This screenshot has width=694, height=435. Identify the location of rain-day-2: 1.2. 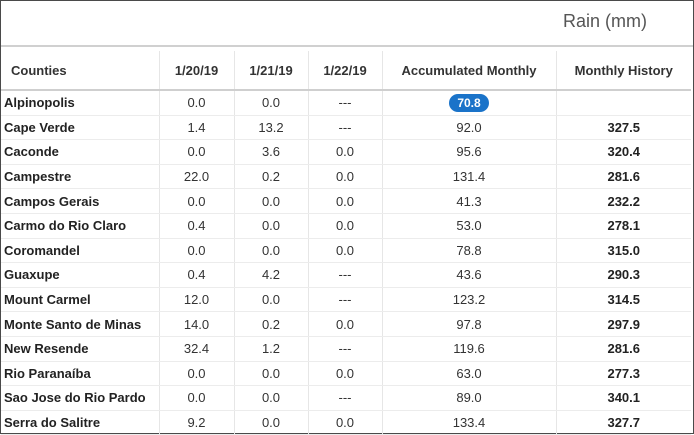
(271, 349).